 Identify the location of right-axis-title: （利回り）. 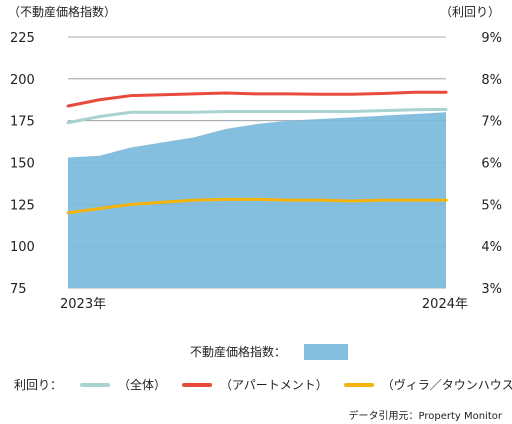
(470, 12).